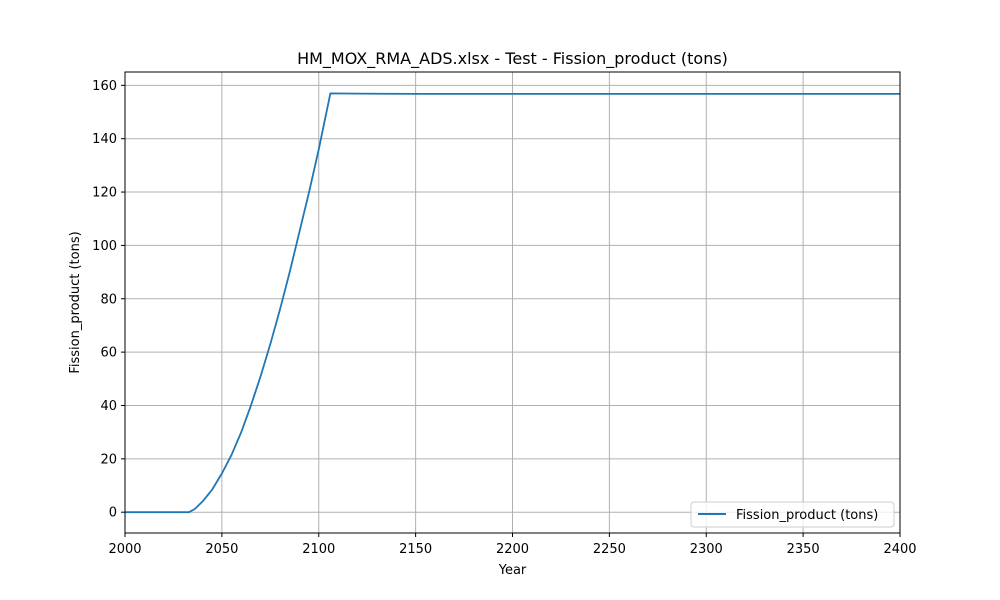 The width and height of the screenshot is (1000, 600). What do you see at coordinates (512, 549) in the screenshot?
I see `x-tick-label: 2200` at bounding box center [512, 549].